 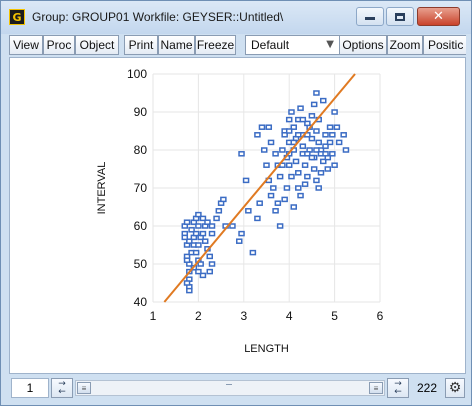 What do you see at coordinates (370, 16) in the screenshot?
I see `minimize-button` at bounding box center [370, 16].